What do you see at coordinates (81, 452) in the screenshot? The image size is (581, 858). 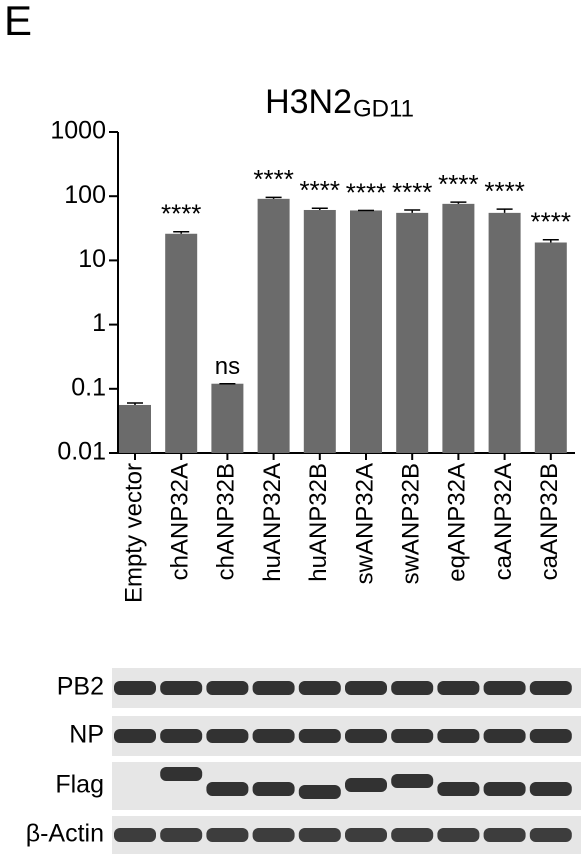 I see `y-tick-label: 0.01` at bounding box center [81, 452].